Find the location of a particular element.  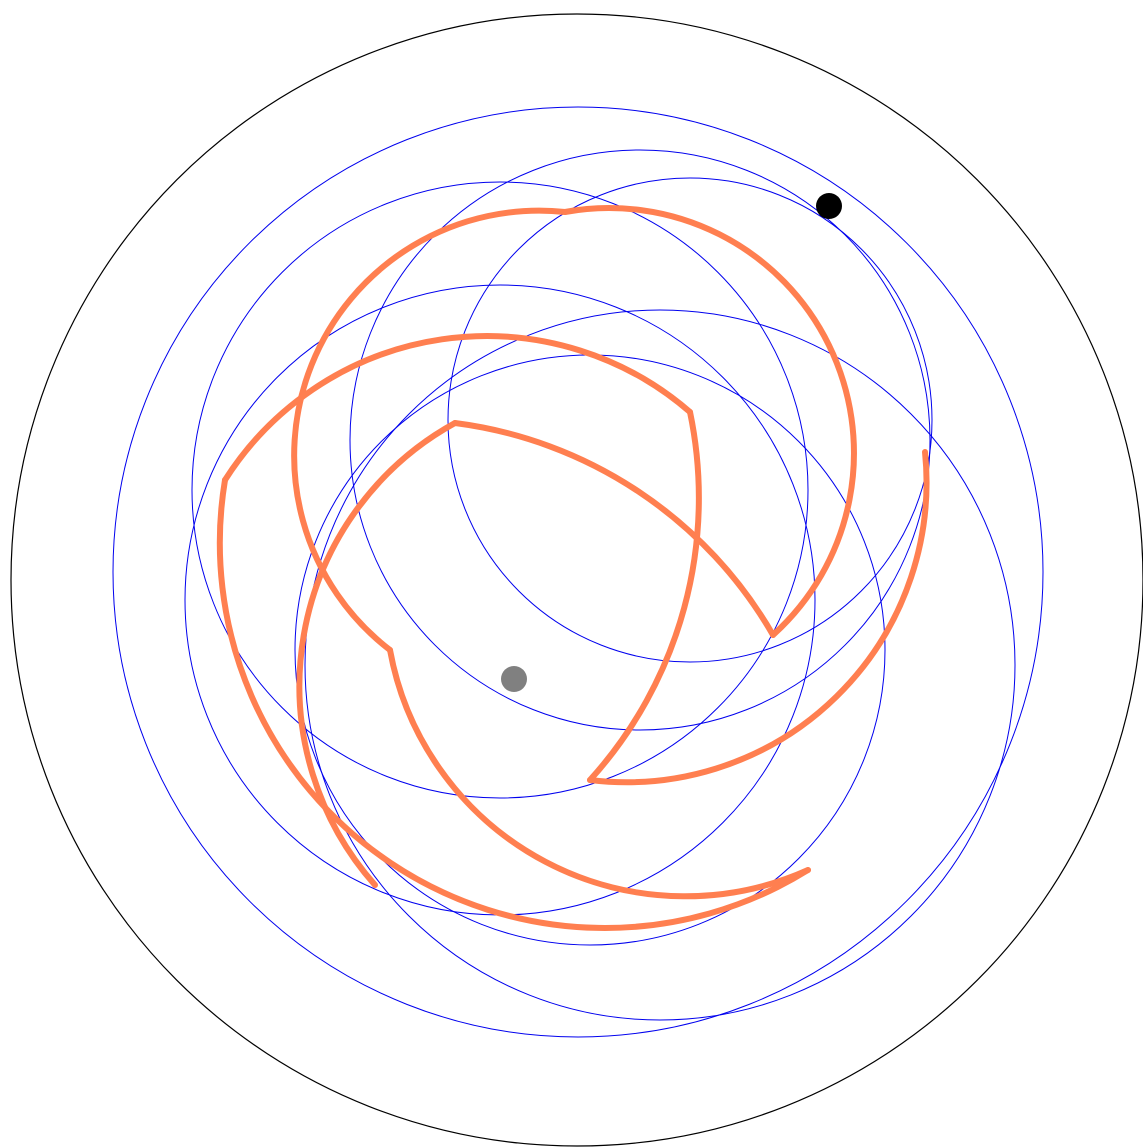

target-marker is located at coordinates (514, 679).